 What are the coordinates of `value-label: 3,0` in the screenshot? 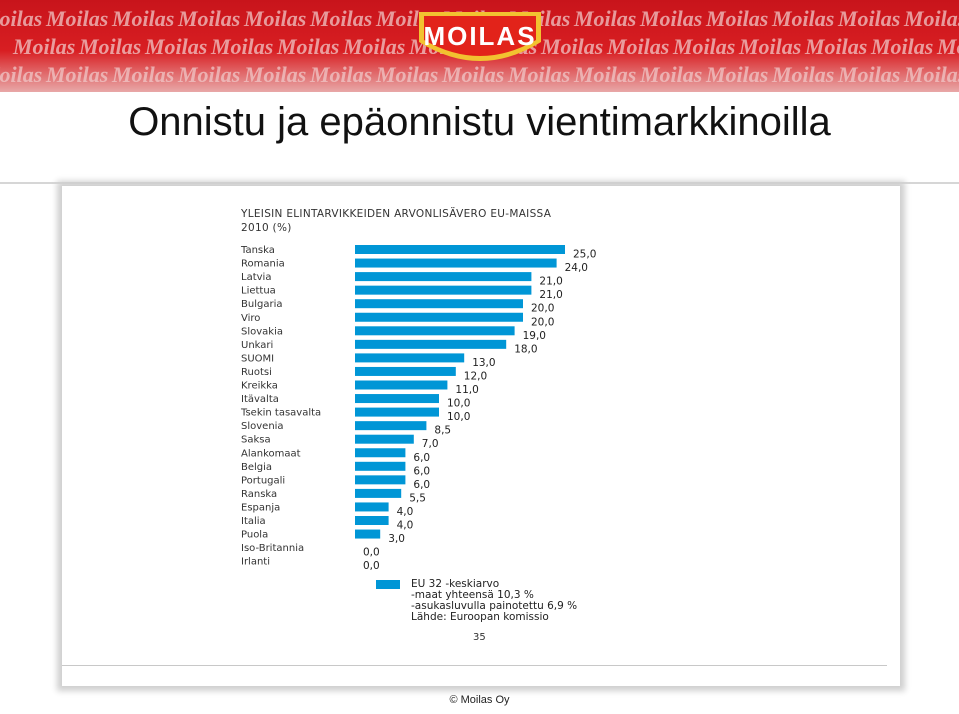 It's located at (396, 539).